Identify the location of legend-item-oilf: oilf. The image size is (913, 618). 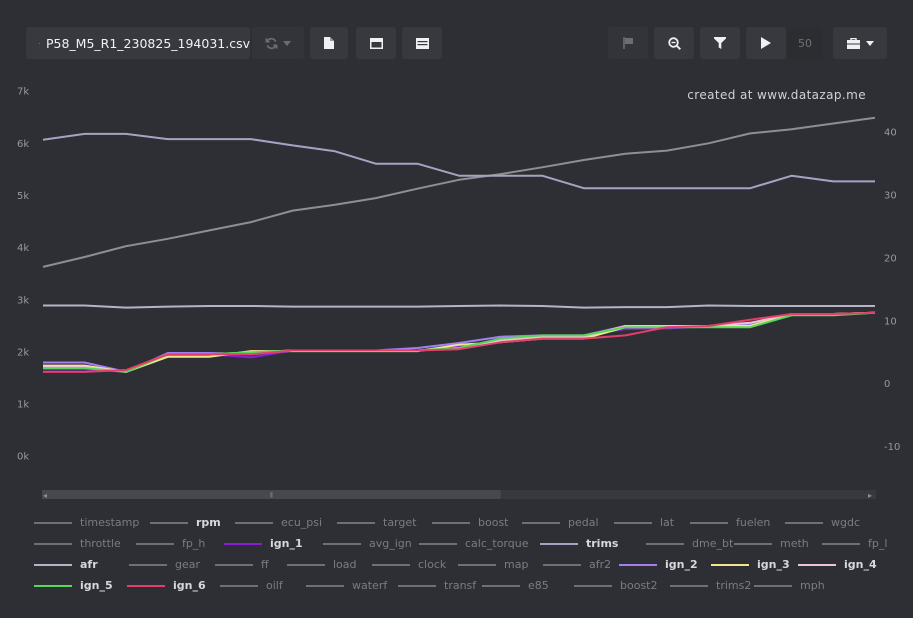
(251, 585).